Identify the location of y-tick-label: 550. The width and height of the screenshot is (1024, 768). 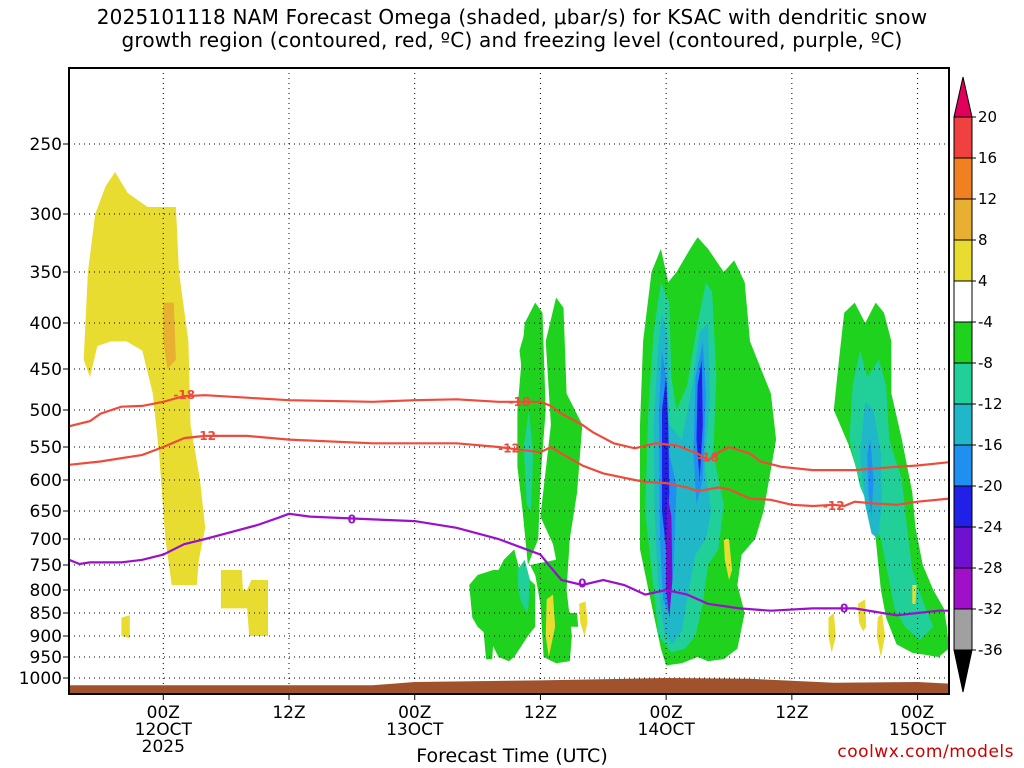
(46, 448).